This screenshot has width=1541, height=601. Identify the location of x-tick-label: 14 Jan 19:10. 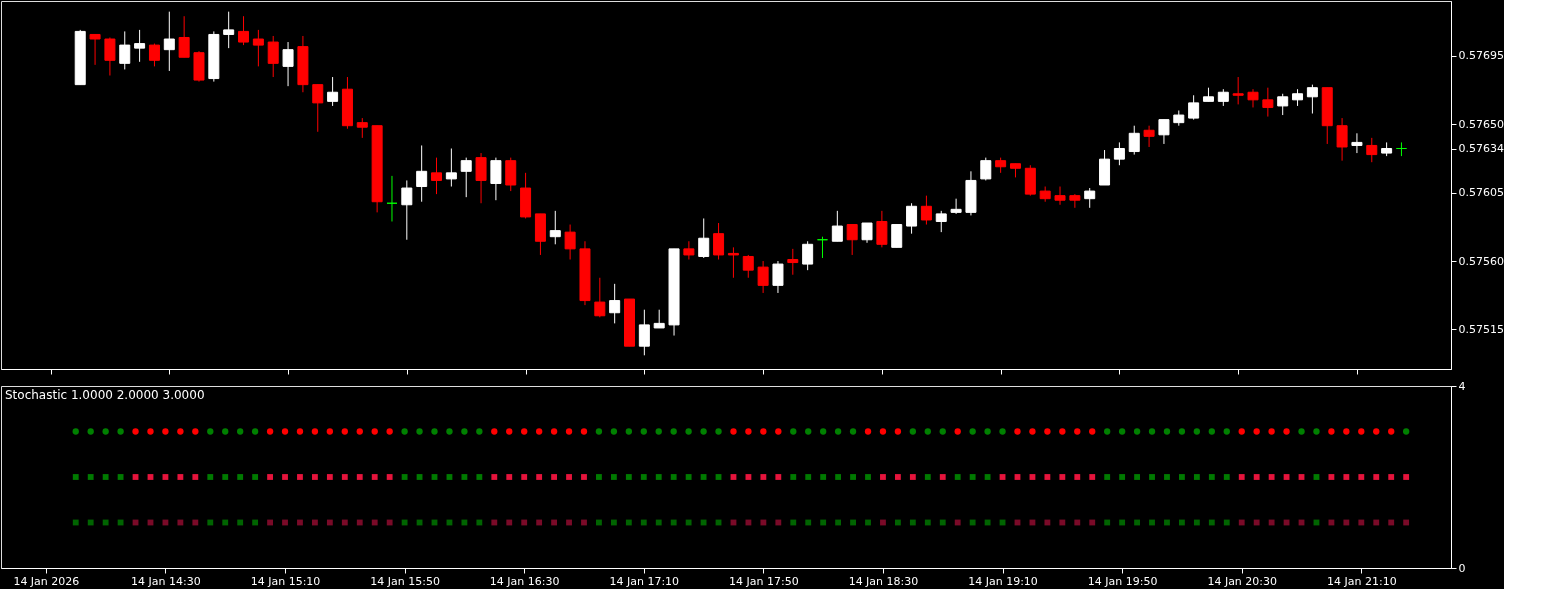
(1003, 581).